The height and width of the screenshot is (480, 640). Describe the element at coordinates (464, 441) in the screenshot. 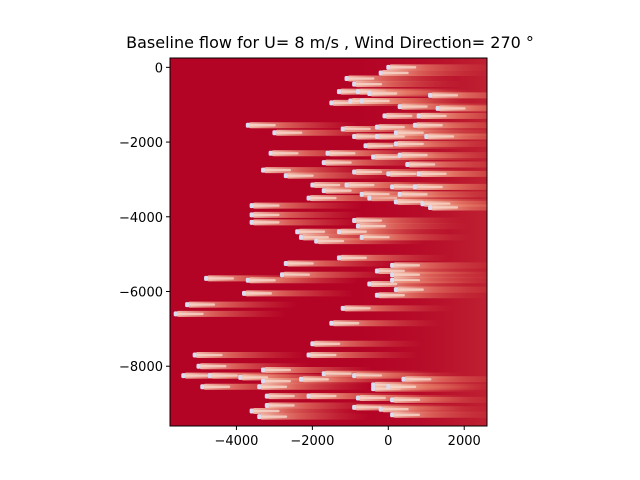

I see `x-tick-label: 2000` at that location.